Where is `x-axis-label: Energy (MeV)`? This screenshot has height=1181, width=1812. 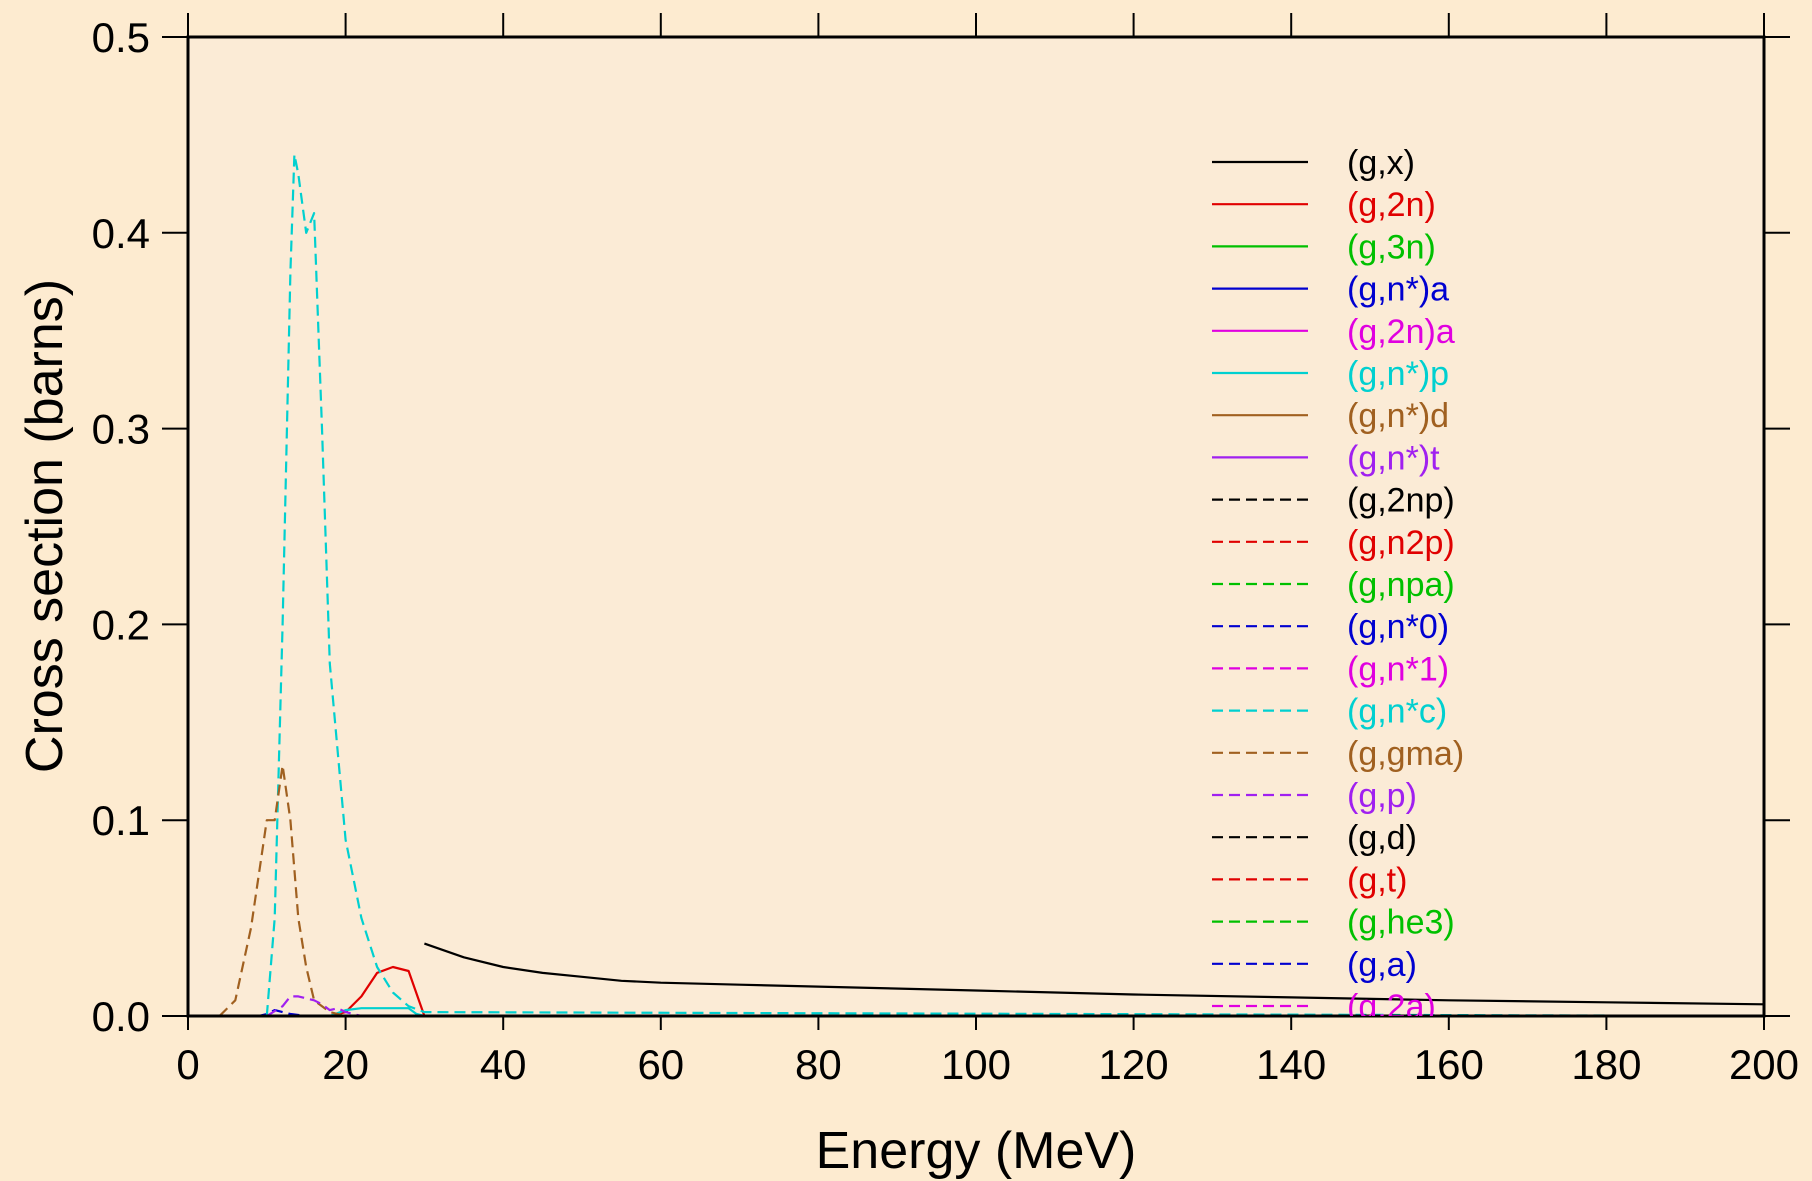
x-axis-label: Energy (MeV) is located at coordinates (976, 1151).